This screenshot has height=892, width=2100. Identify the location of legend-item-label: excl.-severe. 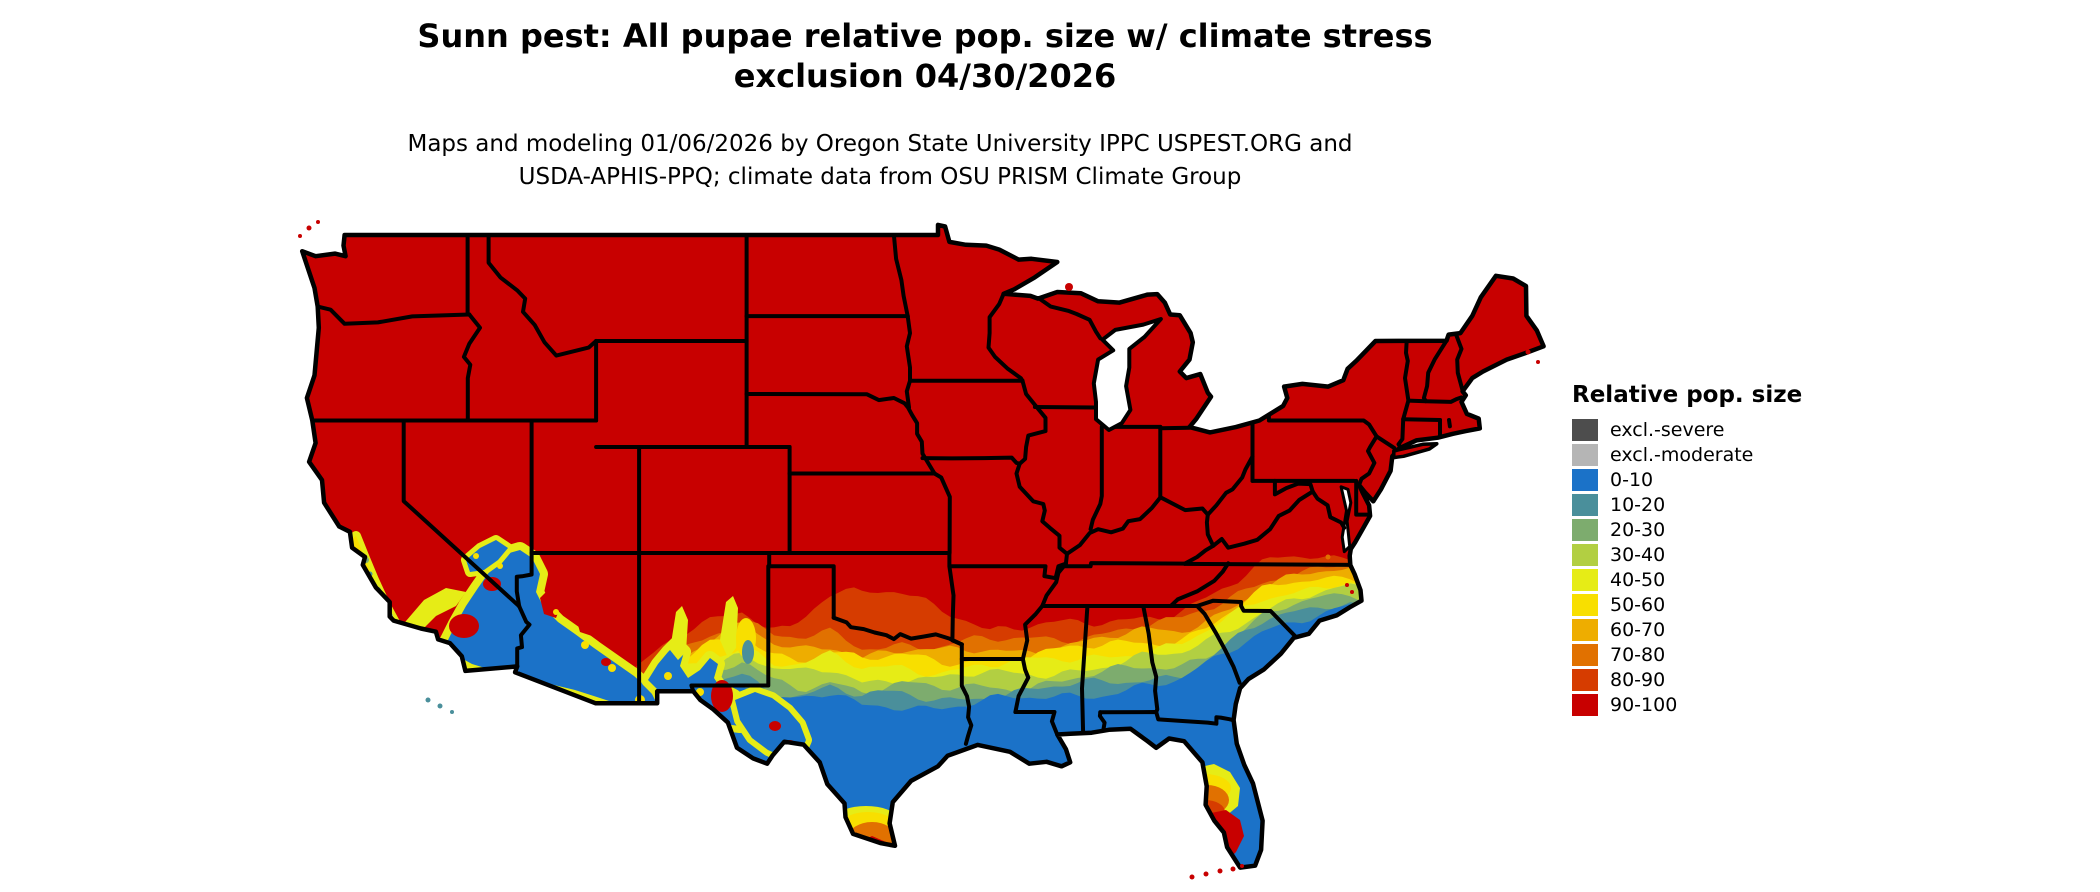
(1667, 430).